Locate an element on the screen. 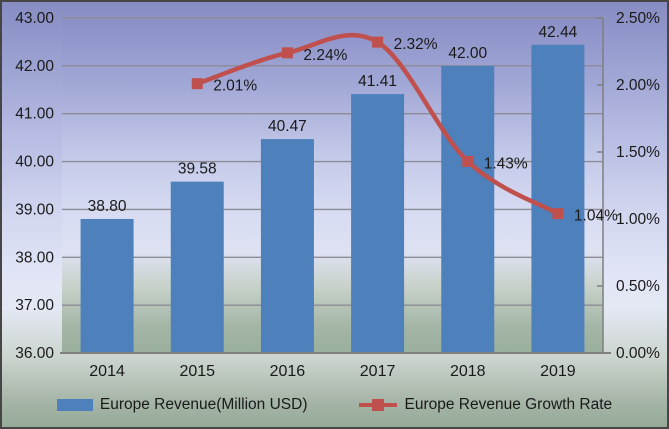 This screenshot has height=429, width=669. category-label-2016: 2016 is located at coordinates (288, 371).